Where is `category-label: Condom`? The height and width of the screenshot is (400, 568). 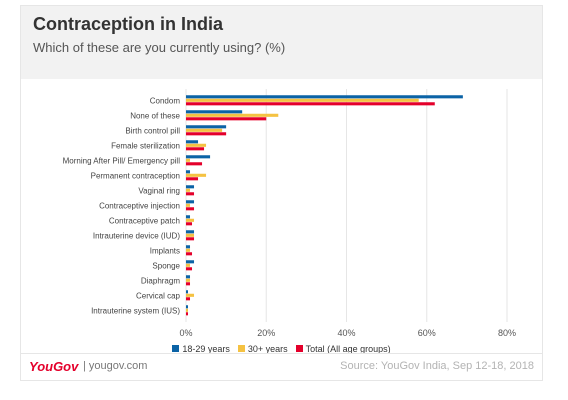 category-label: Condom is located at coordinates (165, 101).